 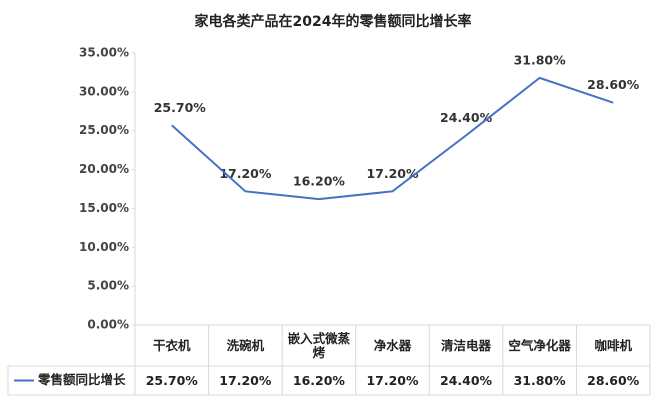 I want to click on y-tick-label: 0.00%, so click(x=108, y=325).